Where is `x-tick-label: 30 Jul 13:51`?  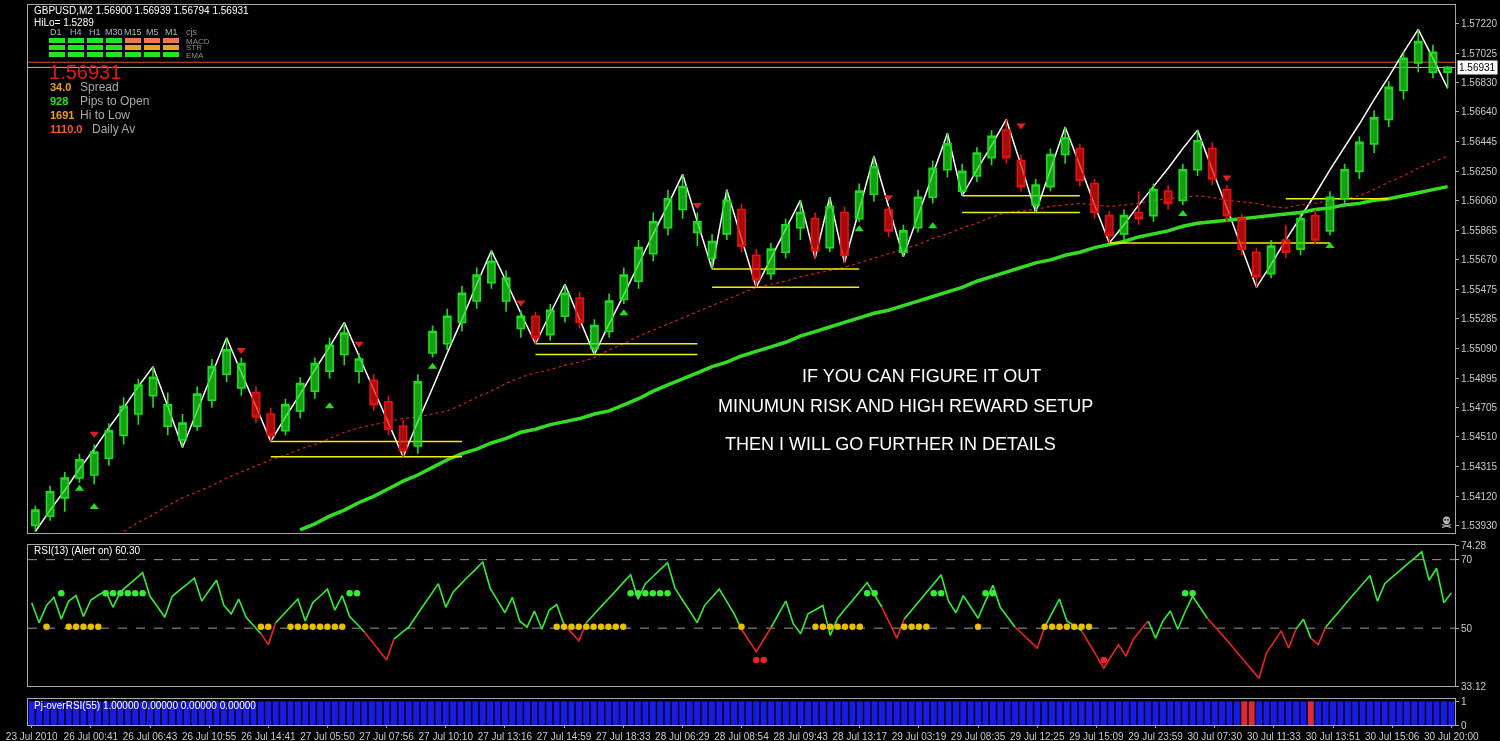
x-tick-label: 30 Jul 13:51 is located at coordinates (1333, 736).